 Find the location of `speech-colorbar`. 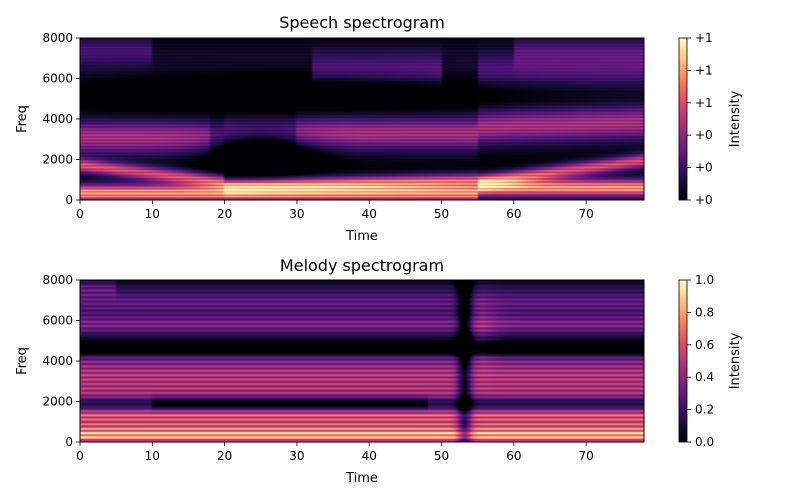

speech-colorbar is located at coordinates (683, 119).